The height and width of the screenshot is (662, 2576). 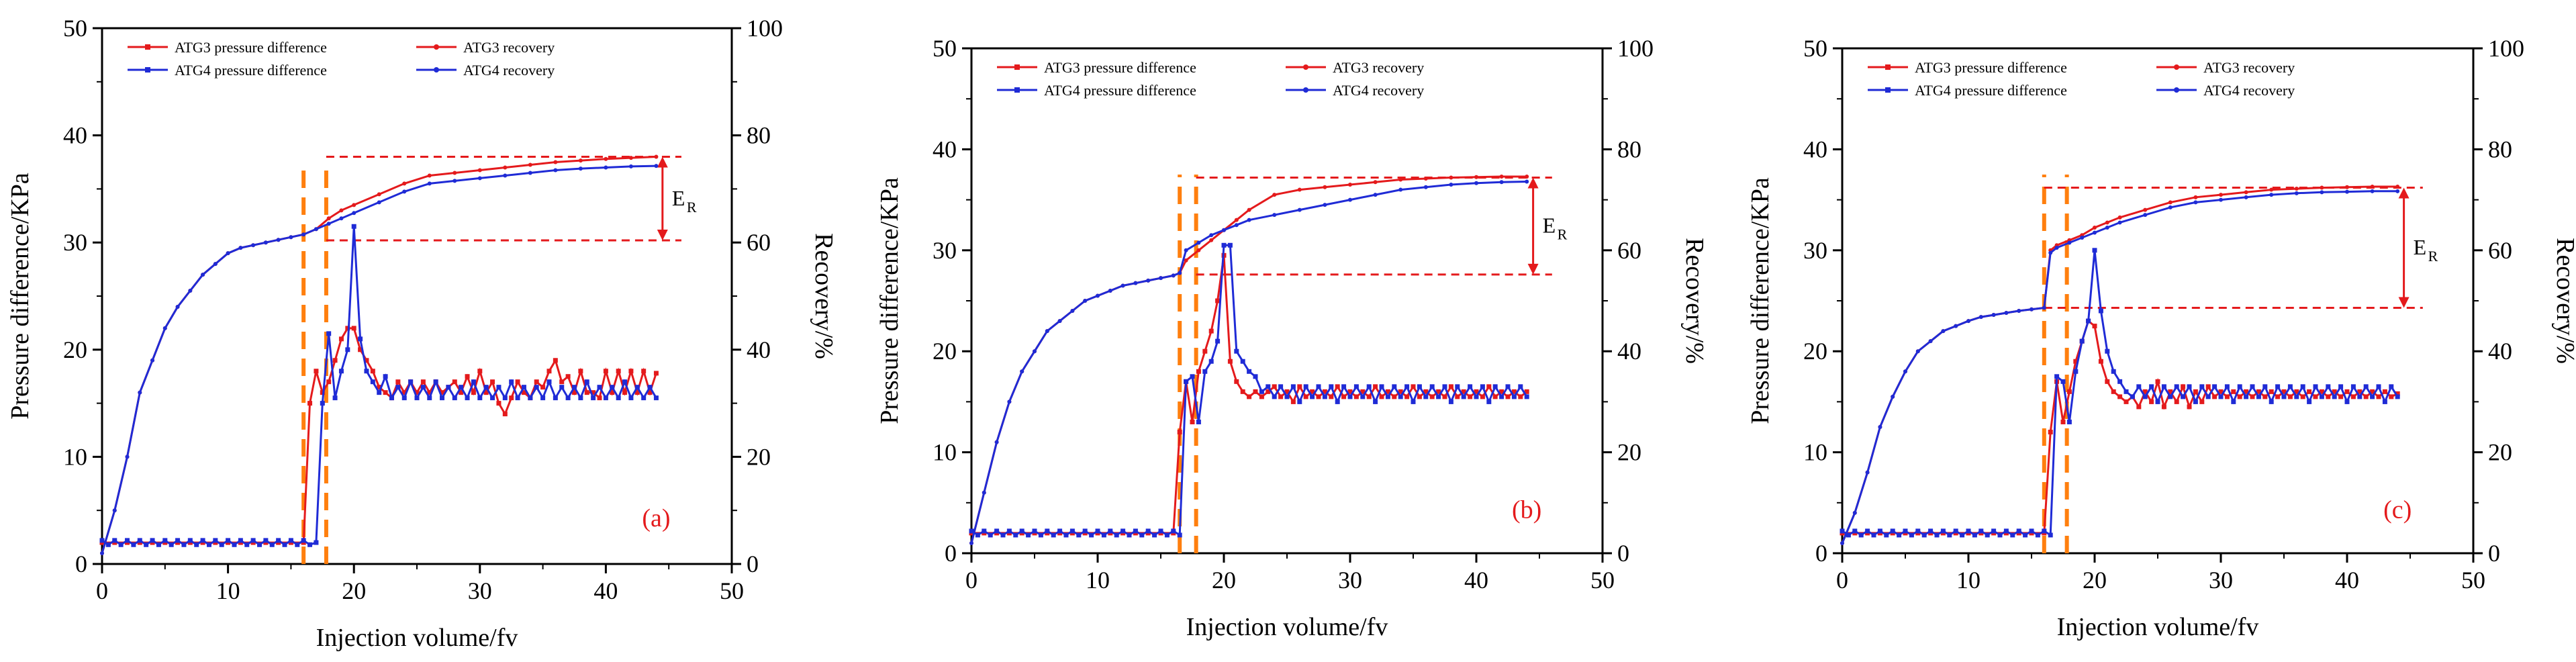 I want to click on x-axis-title: Injection volume/fv, so click(x=1287, y=627).